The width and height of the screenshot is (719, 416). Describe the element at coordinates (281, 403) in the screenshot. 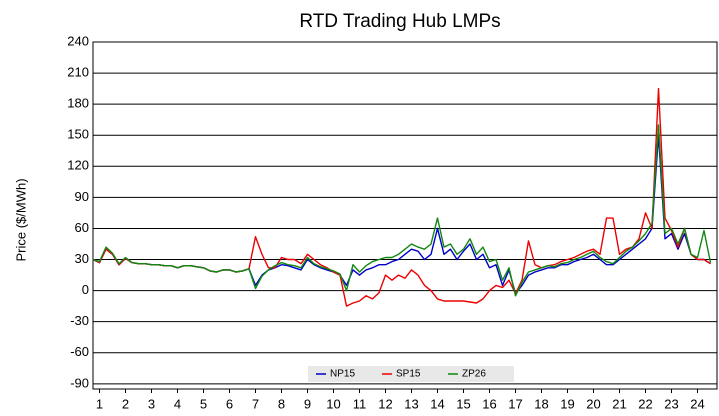

I see `x-tick-label: 8` at that location.